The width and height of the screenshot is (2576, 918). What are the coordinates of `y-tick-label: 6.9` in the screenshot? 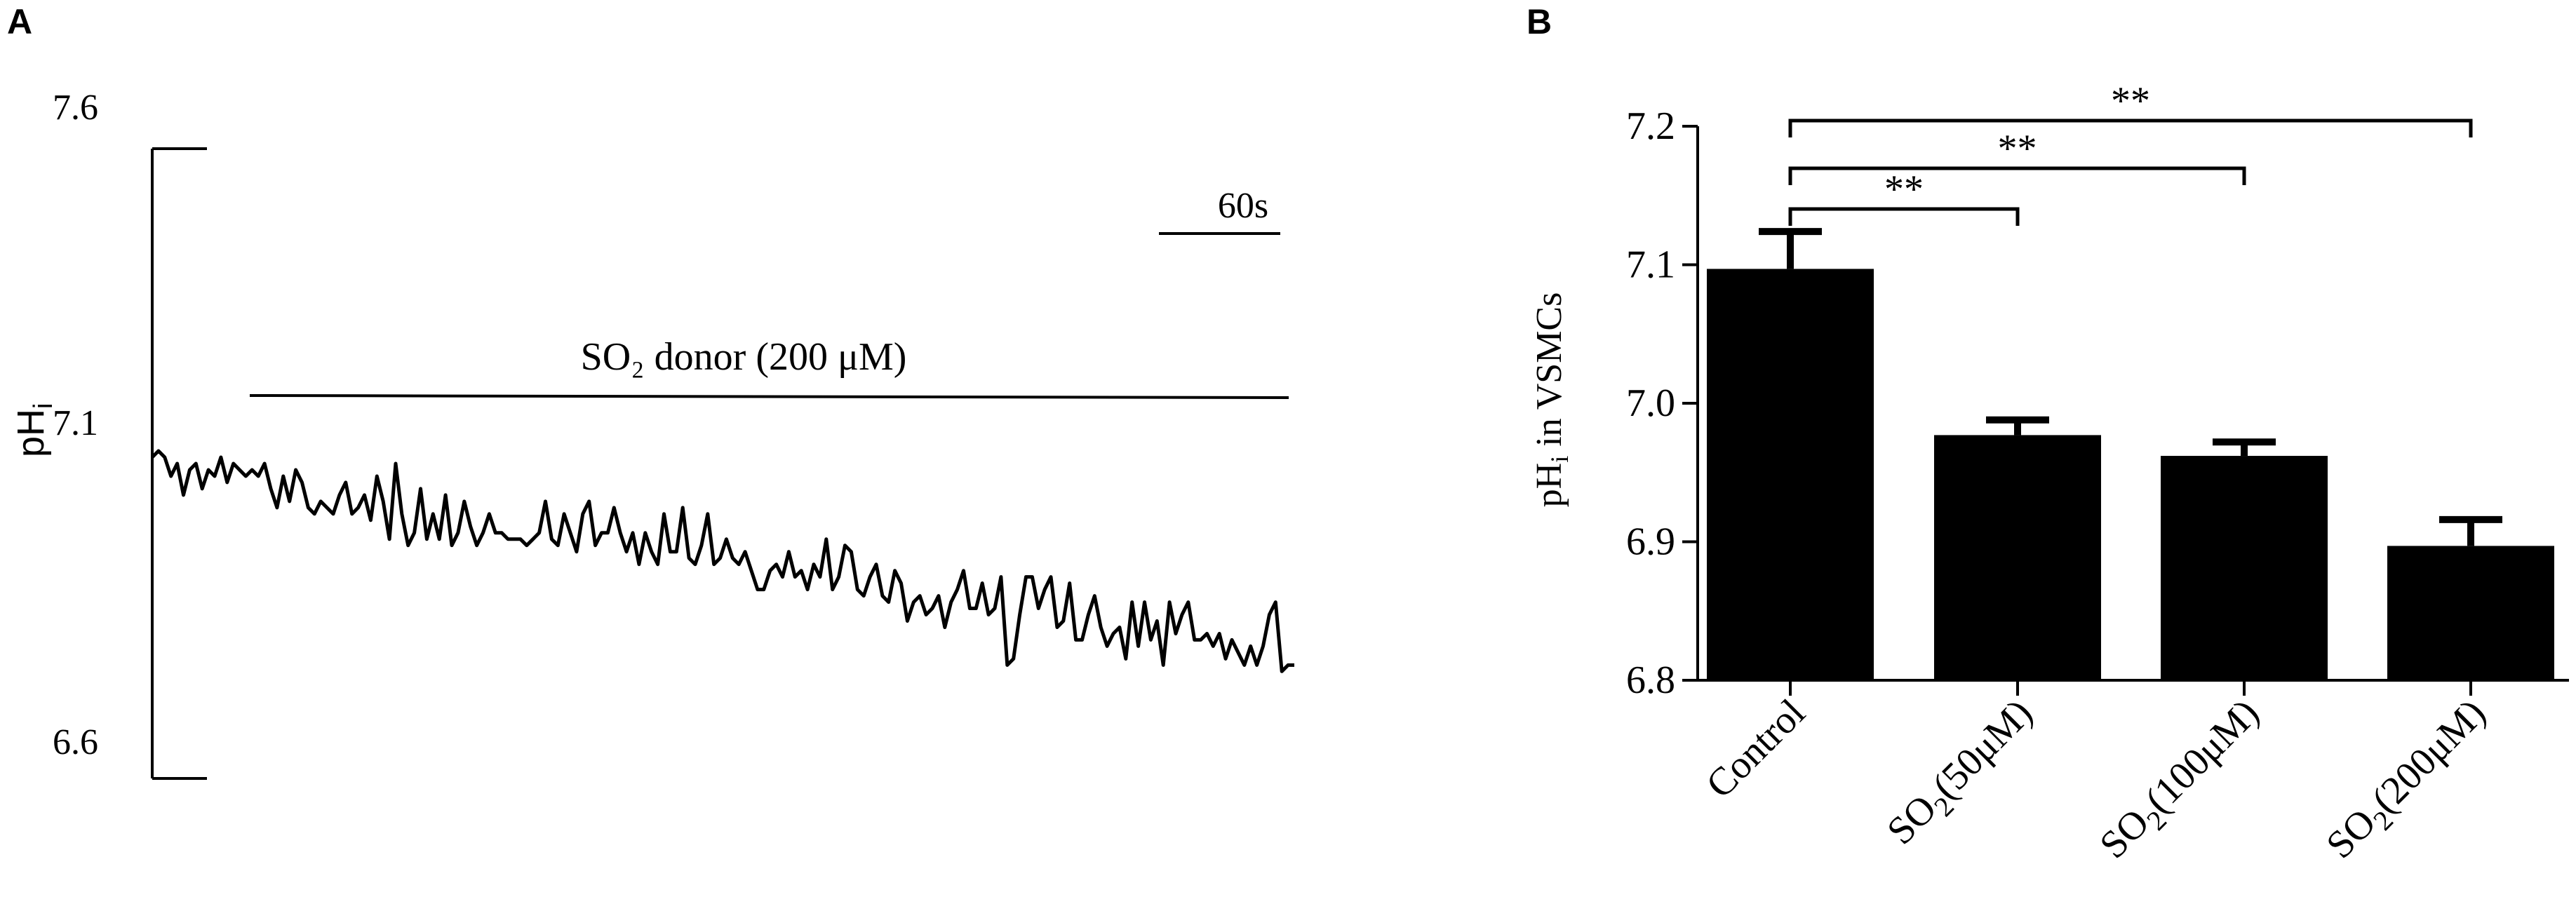 It's located at (1651, 542).